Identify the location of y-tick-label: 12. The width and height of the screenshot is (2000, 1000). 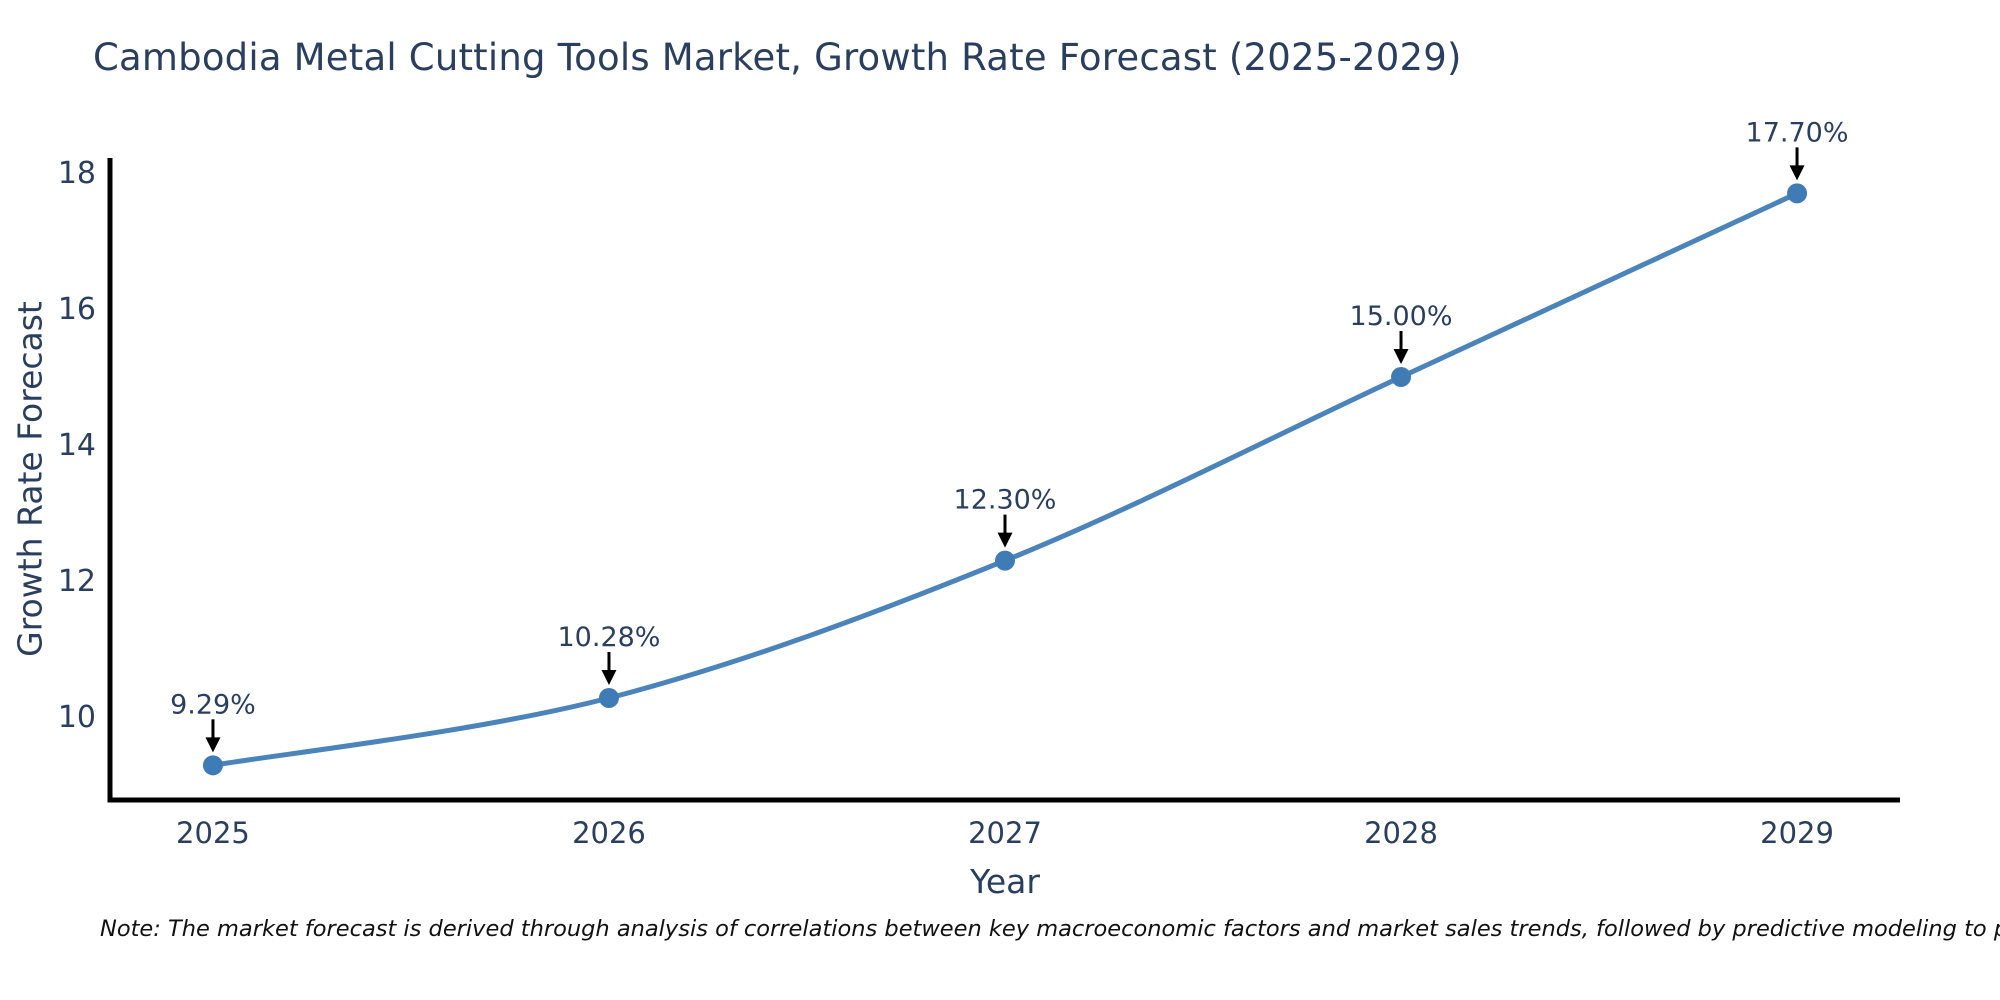
(77, 581).